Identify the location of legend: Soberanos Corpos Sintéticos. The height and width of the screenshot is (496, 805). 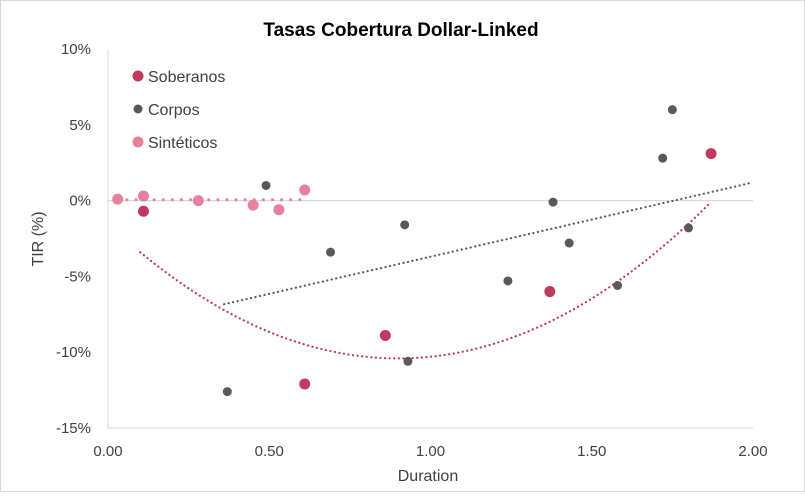
(178, 110).